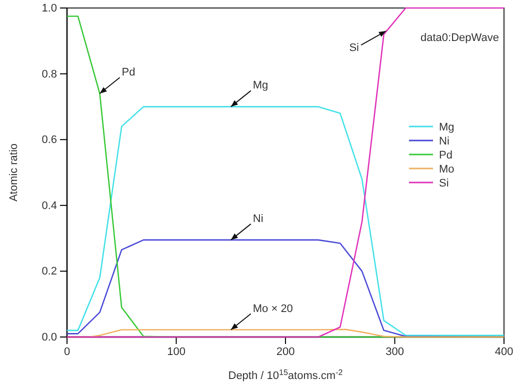 The image size is (515, 384). What do you see at coordinates (67, 352) in the screenshot?
I see `x-tick-label: 0` at bounding box center [67, 352].